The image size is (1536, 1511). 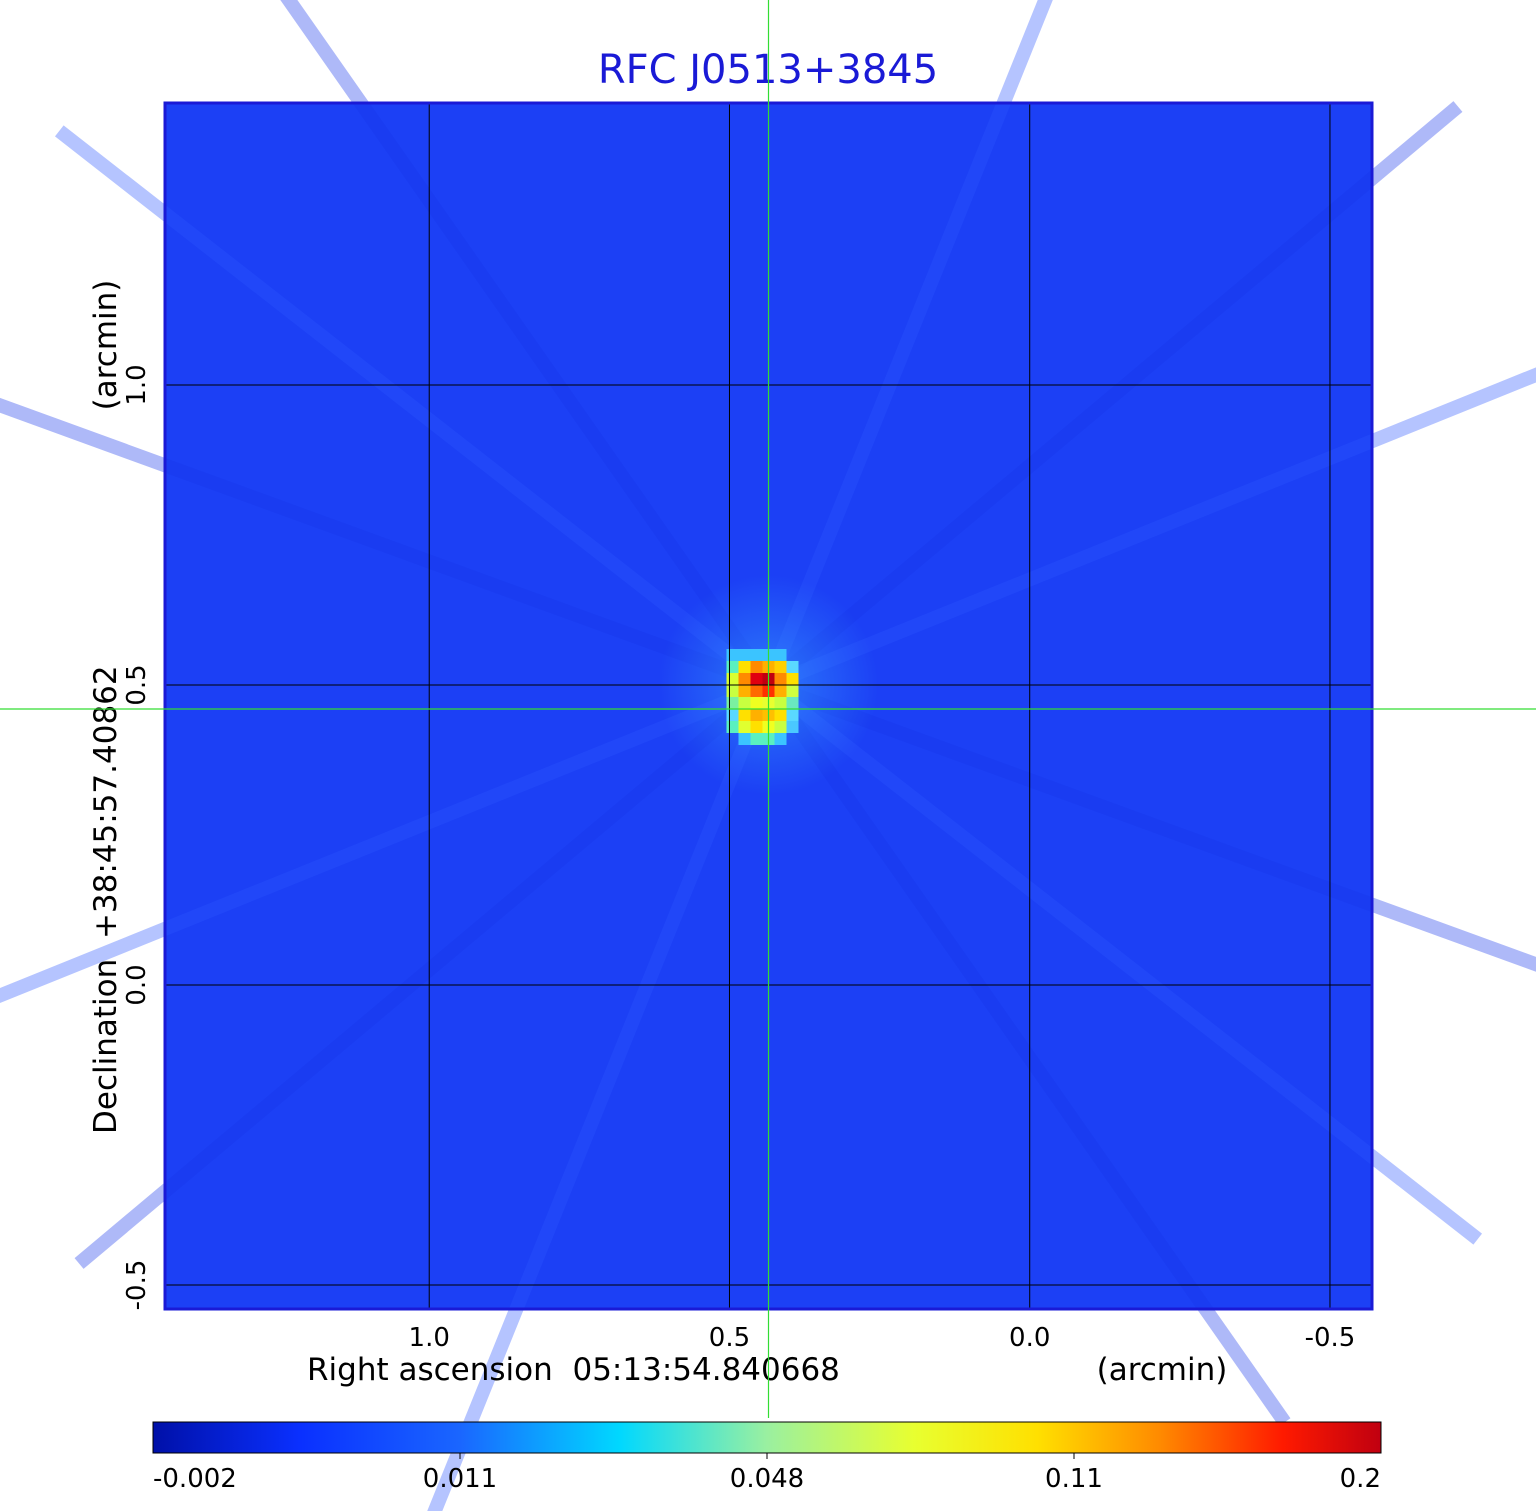 I want to click on x-tick-labels: 1.0 0.5 0.0 -0.5, so click(x=882, y=1338).